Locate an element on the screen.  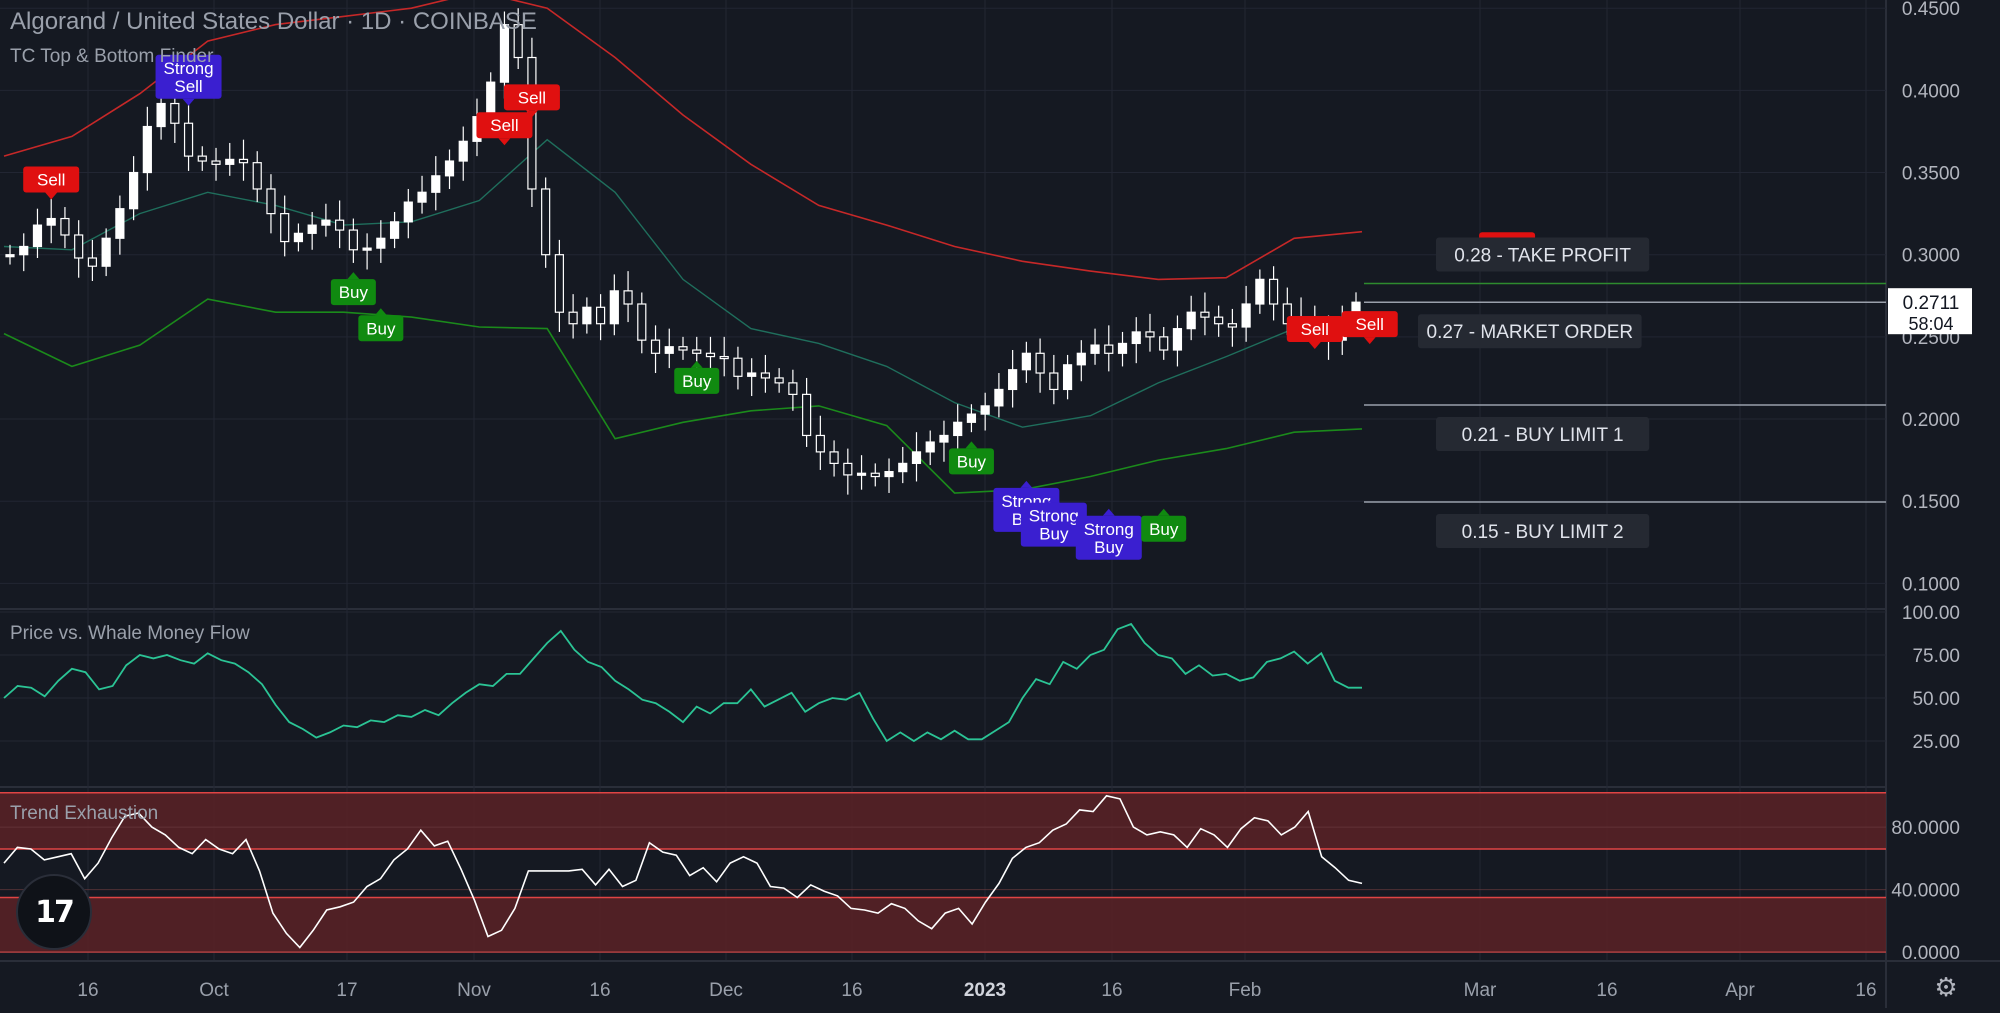
price-axis-tick-label: 0.4000 is located at coordinates (1931, 91).